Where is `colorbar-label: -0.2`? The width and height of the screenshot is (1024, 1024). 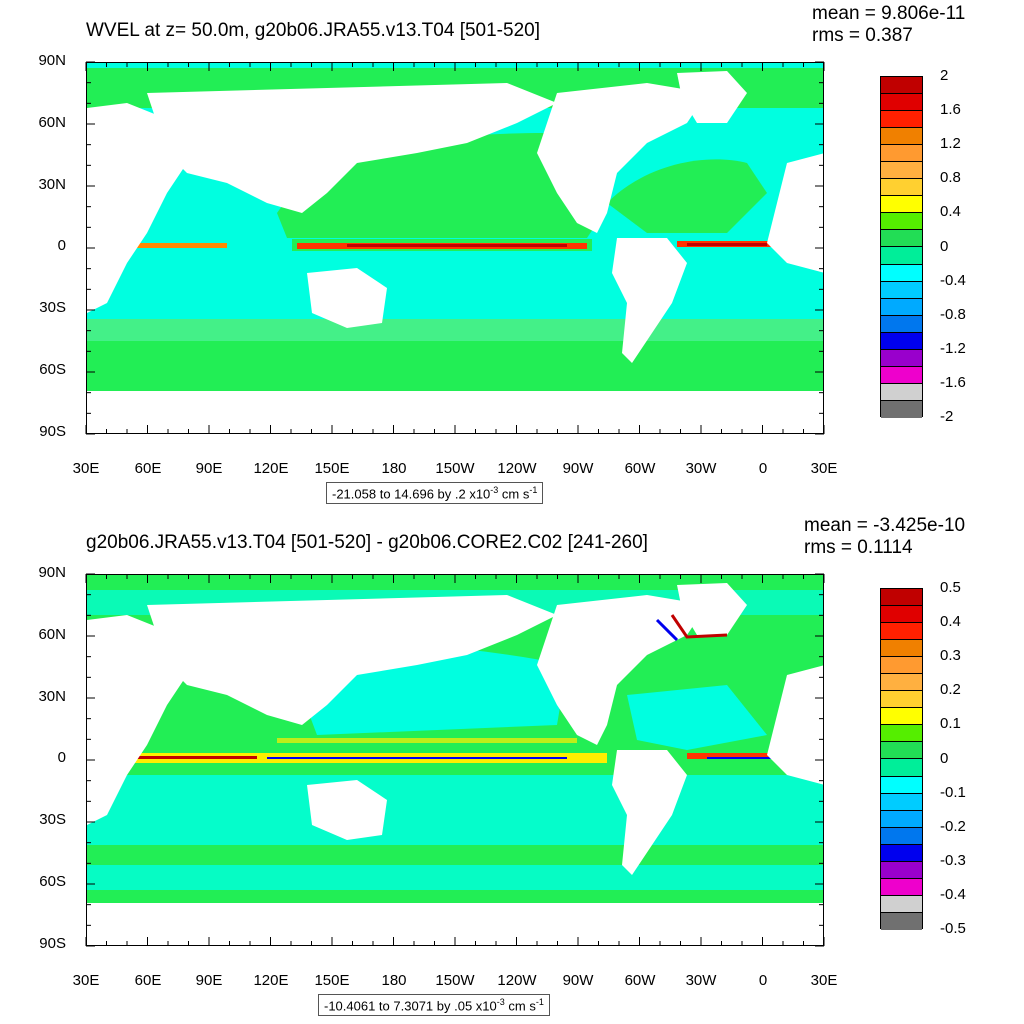 colorbar-label: -0.2 is located at coordinates (953, 826).